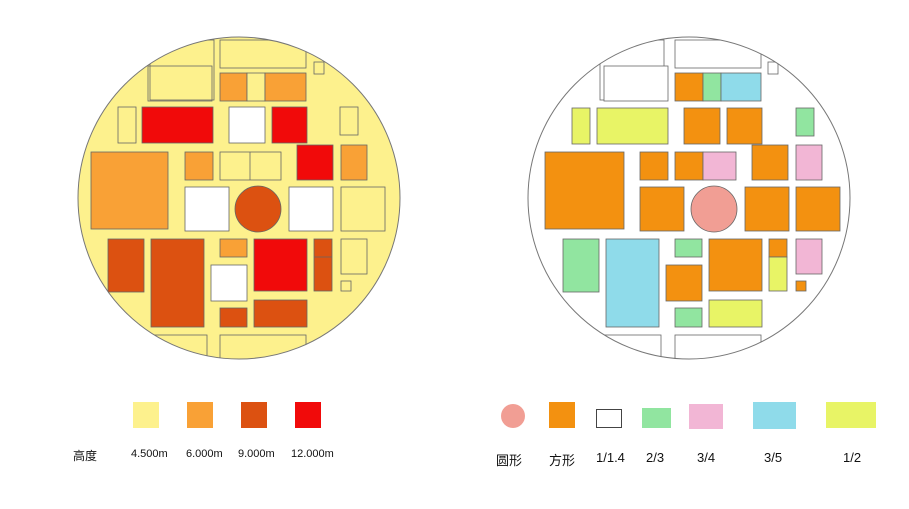 The height and width of the screenshot is (509, 909). I want to click on block-ratio-1-1.4, so click(636, 83).